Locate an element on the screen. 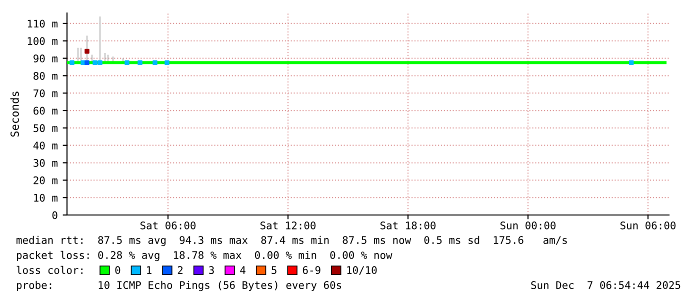 This screenshot has width=697, height=297. y-tick-label: 110 m is located at coordinates (43, 24).